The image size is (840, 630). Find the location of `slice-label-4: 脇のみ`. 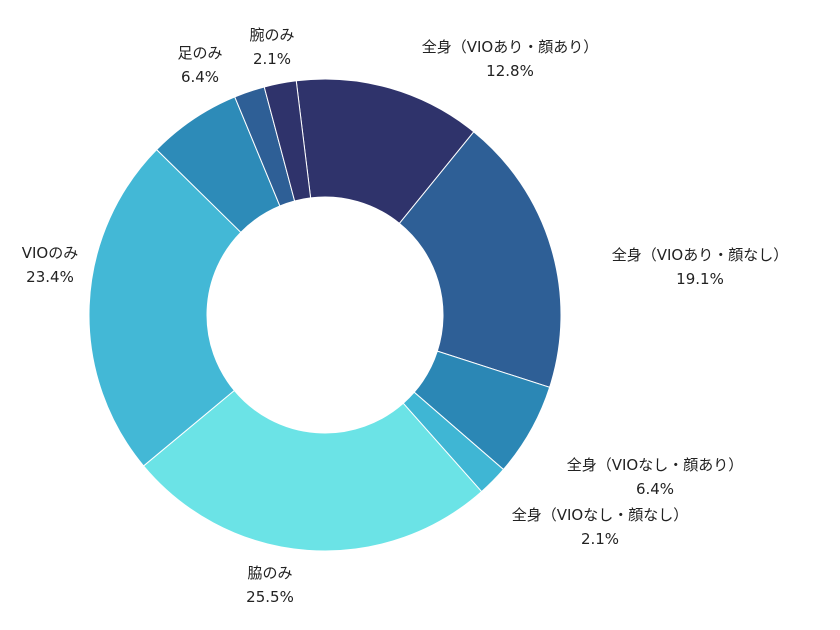

slice-label-4: 脇のみ is located at coordinates (269, 573).